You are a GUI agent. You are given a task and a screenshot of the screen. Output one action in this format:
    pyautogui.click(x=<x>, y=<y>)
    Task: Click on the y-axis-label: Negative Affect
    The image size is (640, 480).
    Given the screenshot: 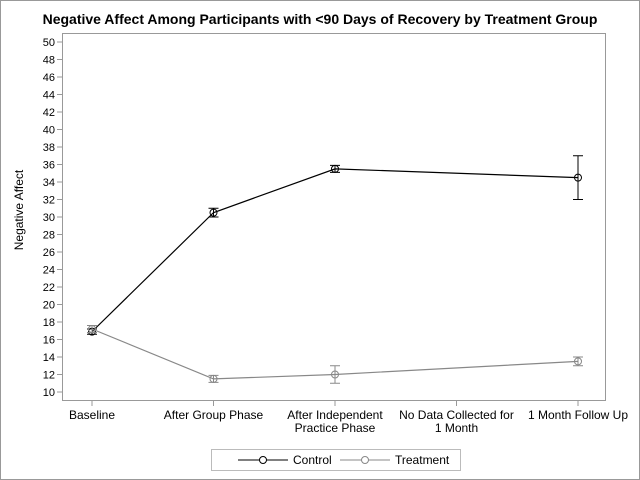 What is the action you would take?
    pyautogui.click(x=19, y=209)
    